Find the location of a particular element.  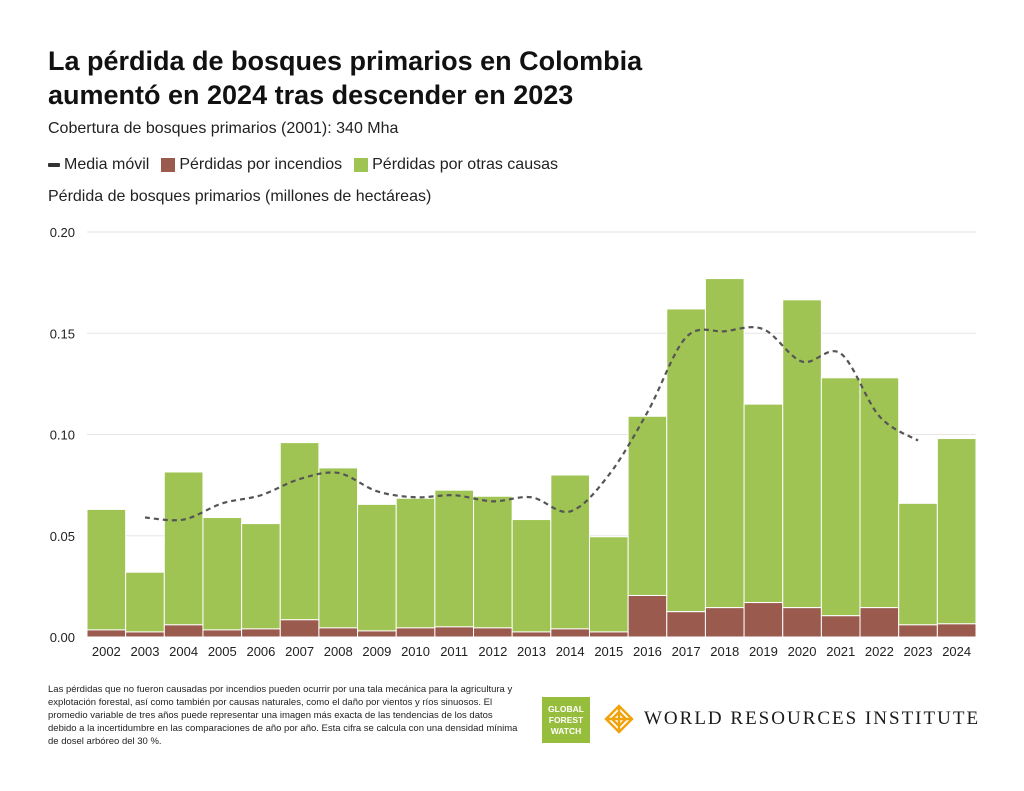

legend-moving-avg: Media móvil is located at coordinates (98, 165).